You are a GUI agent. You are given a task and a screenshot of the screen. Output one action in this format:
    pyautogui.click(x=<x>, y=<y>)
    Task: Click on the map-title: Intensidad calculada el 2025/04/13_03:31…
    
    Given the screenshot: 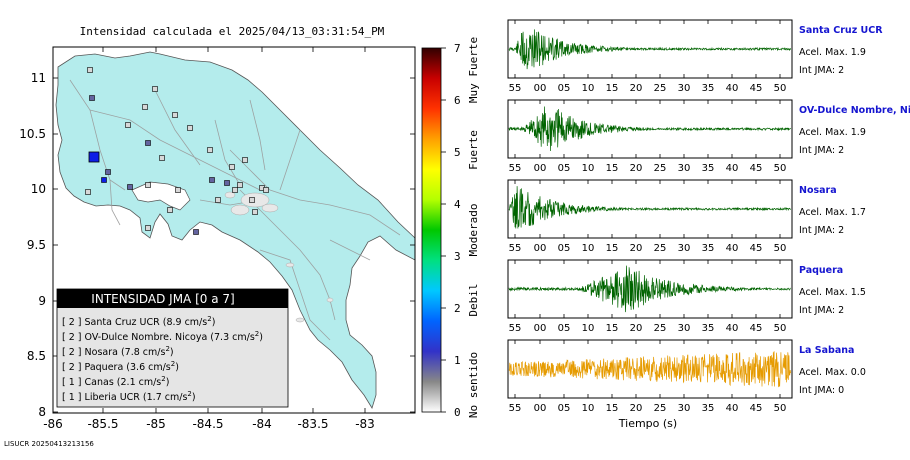 What is the action you would take?
    pyautogui.click(x=232, y=31)
    